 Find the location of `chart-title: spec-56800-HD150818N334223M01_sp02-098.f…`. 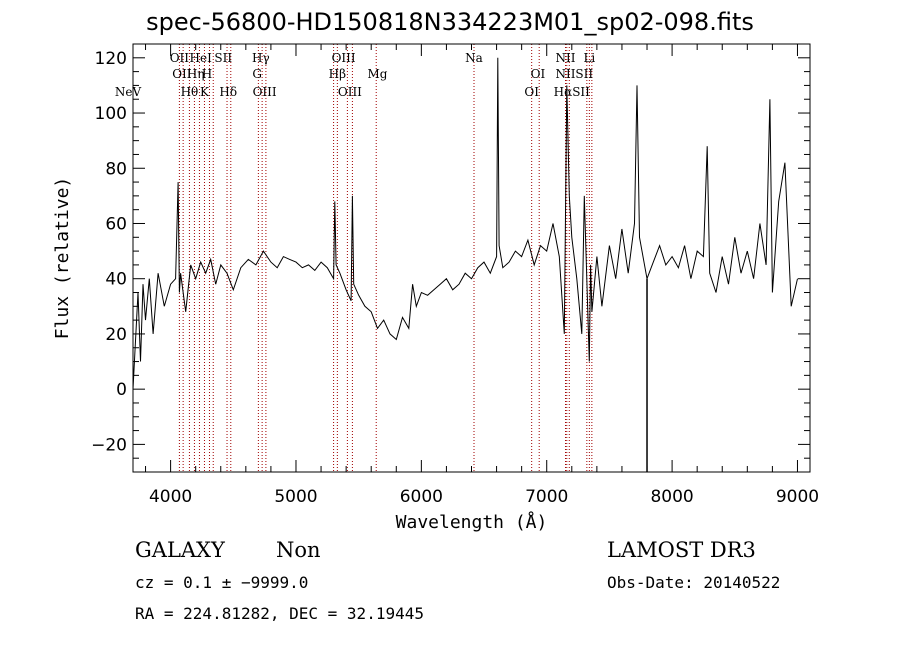

chart-title: spec-56800-HD150818N334223M01_sp02-098.f… is located at coordinates (450, 22).